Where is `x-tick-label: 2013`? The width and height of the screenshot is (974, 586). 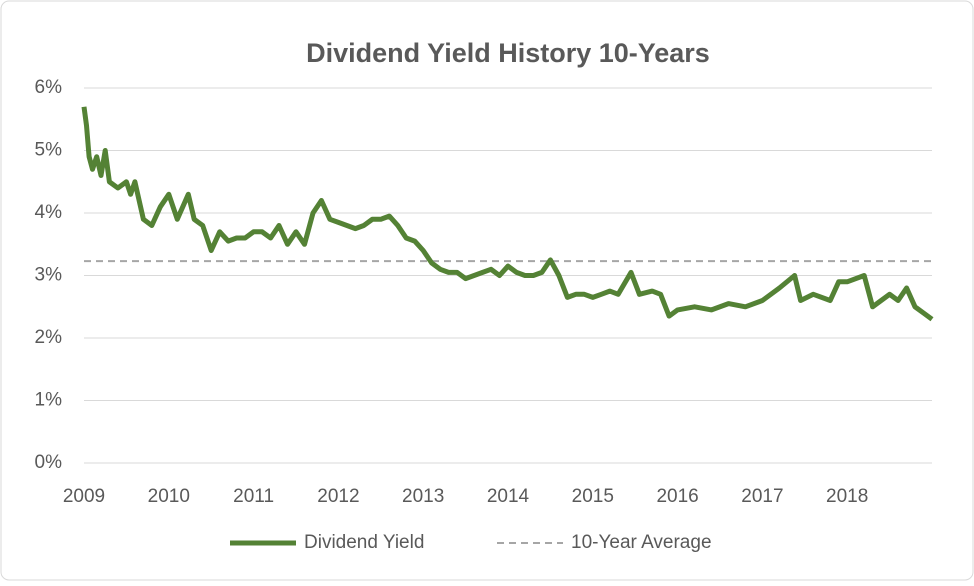
x-tick-label: 2013 is located at coordinates (423, 496).